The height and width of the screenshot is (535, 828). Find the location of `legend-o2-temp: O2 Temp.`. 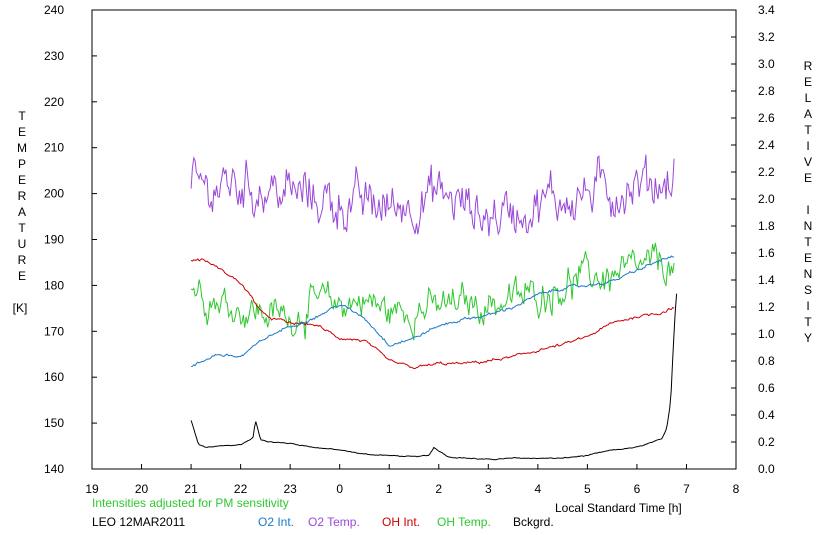

legend-o2-temp: O2 Temp. is located at coordinates (334, 522).